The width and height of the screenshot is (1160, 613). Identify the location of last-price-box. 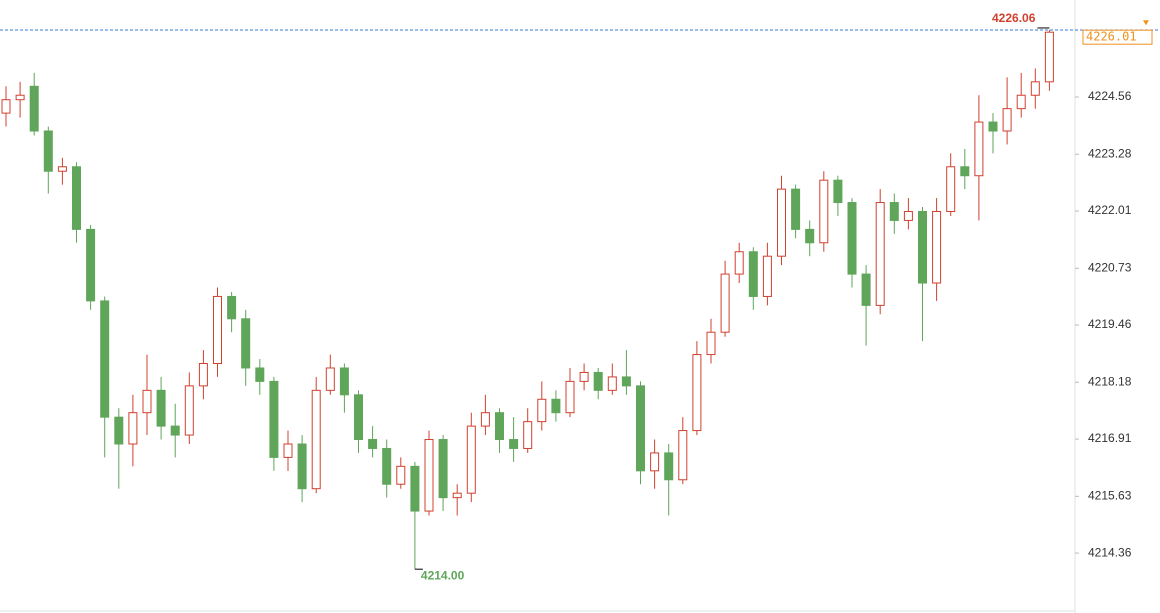
(1117, 37).